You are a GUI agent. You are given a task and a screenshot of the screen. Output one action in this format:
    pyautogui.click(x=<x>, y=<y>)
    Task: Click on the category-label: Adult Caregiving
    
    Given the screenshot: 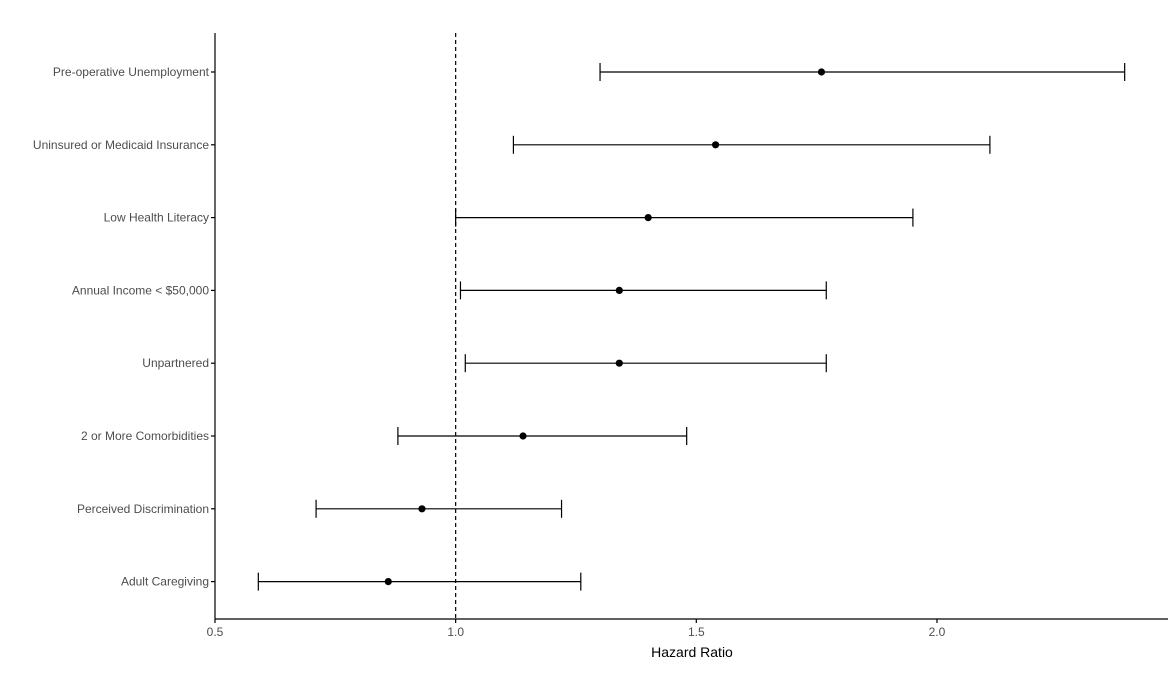 What is the action you would take?
    pyautogui.click(x=165, y=582)
    